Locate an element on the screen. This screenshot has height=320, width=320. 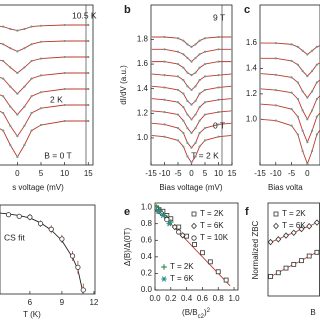
x-tick-label: -5 is located at coordinates (178, 173).